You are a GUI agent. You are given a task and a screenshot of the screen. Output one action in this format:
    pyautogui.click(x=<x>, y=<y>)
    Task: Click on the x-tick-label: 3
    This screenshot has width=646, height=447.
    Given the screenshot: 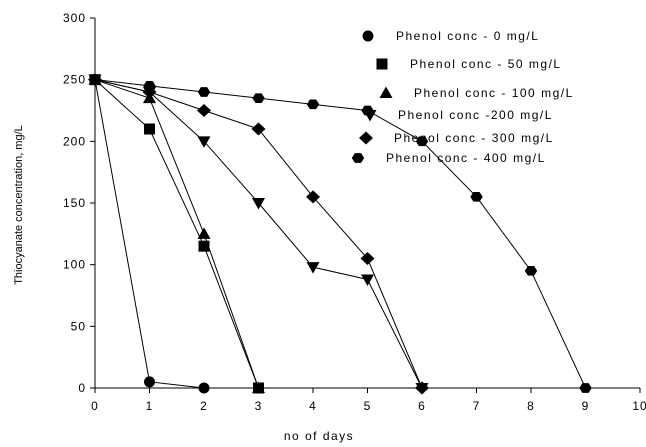 What is the action you would take?
    pyautogui.click(x=259, y=406)
    